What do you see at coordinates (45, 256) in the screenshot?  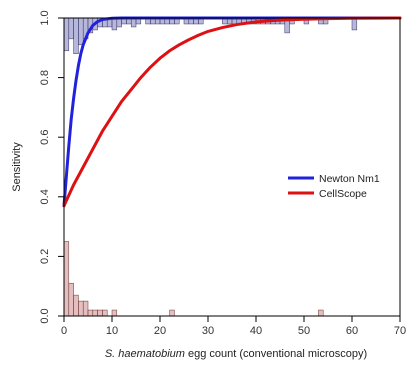 I see `y-tick-label: 0.2` at bounding box center [45, 256].